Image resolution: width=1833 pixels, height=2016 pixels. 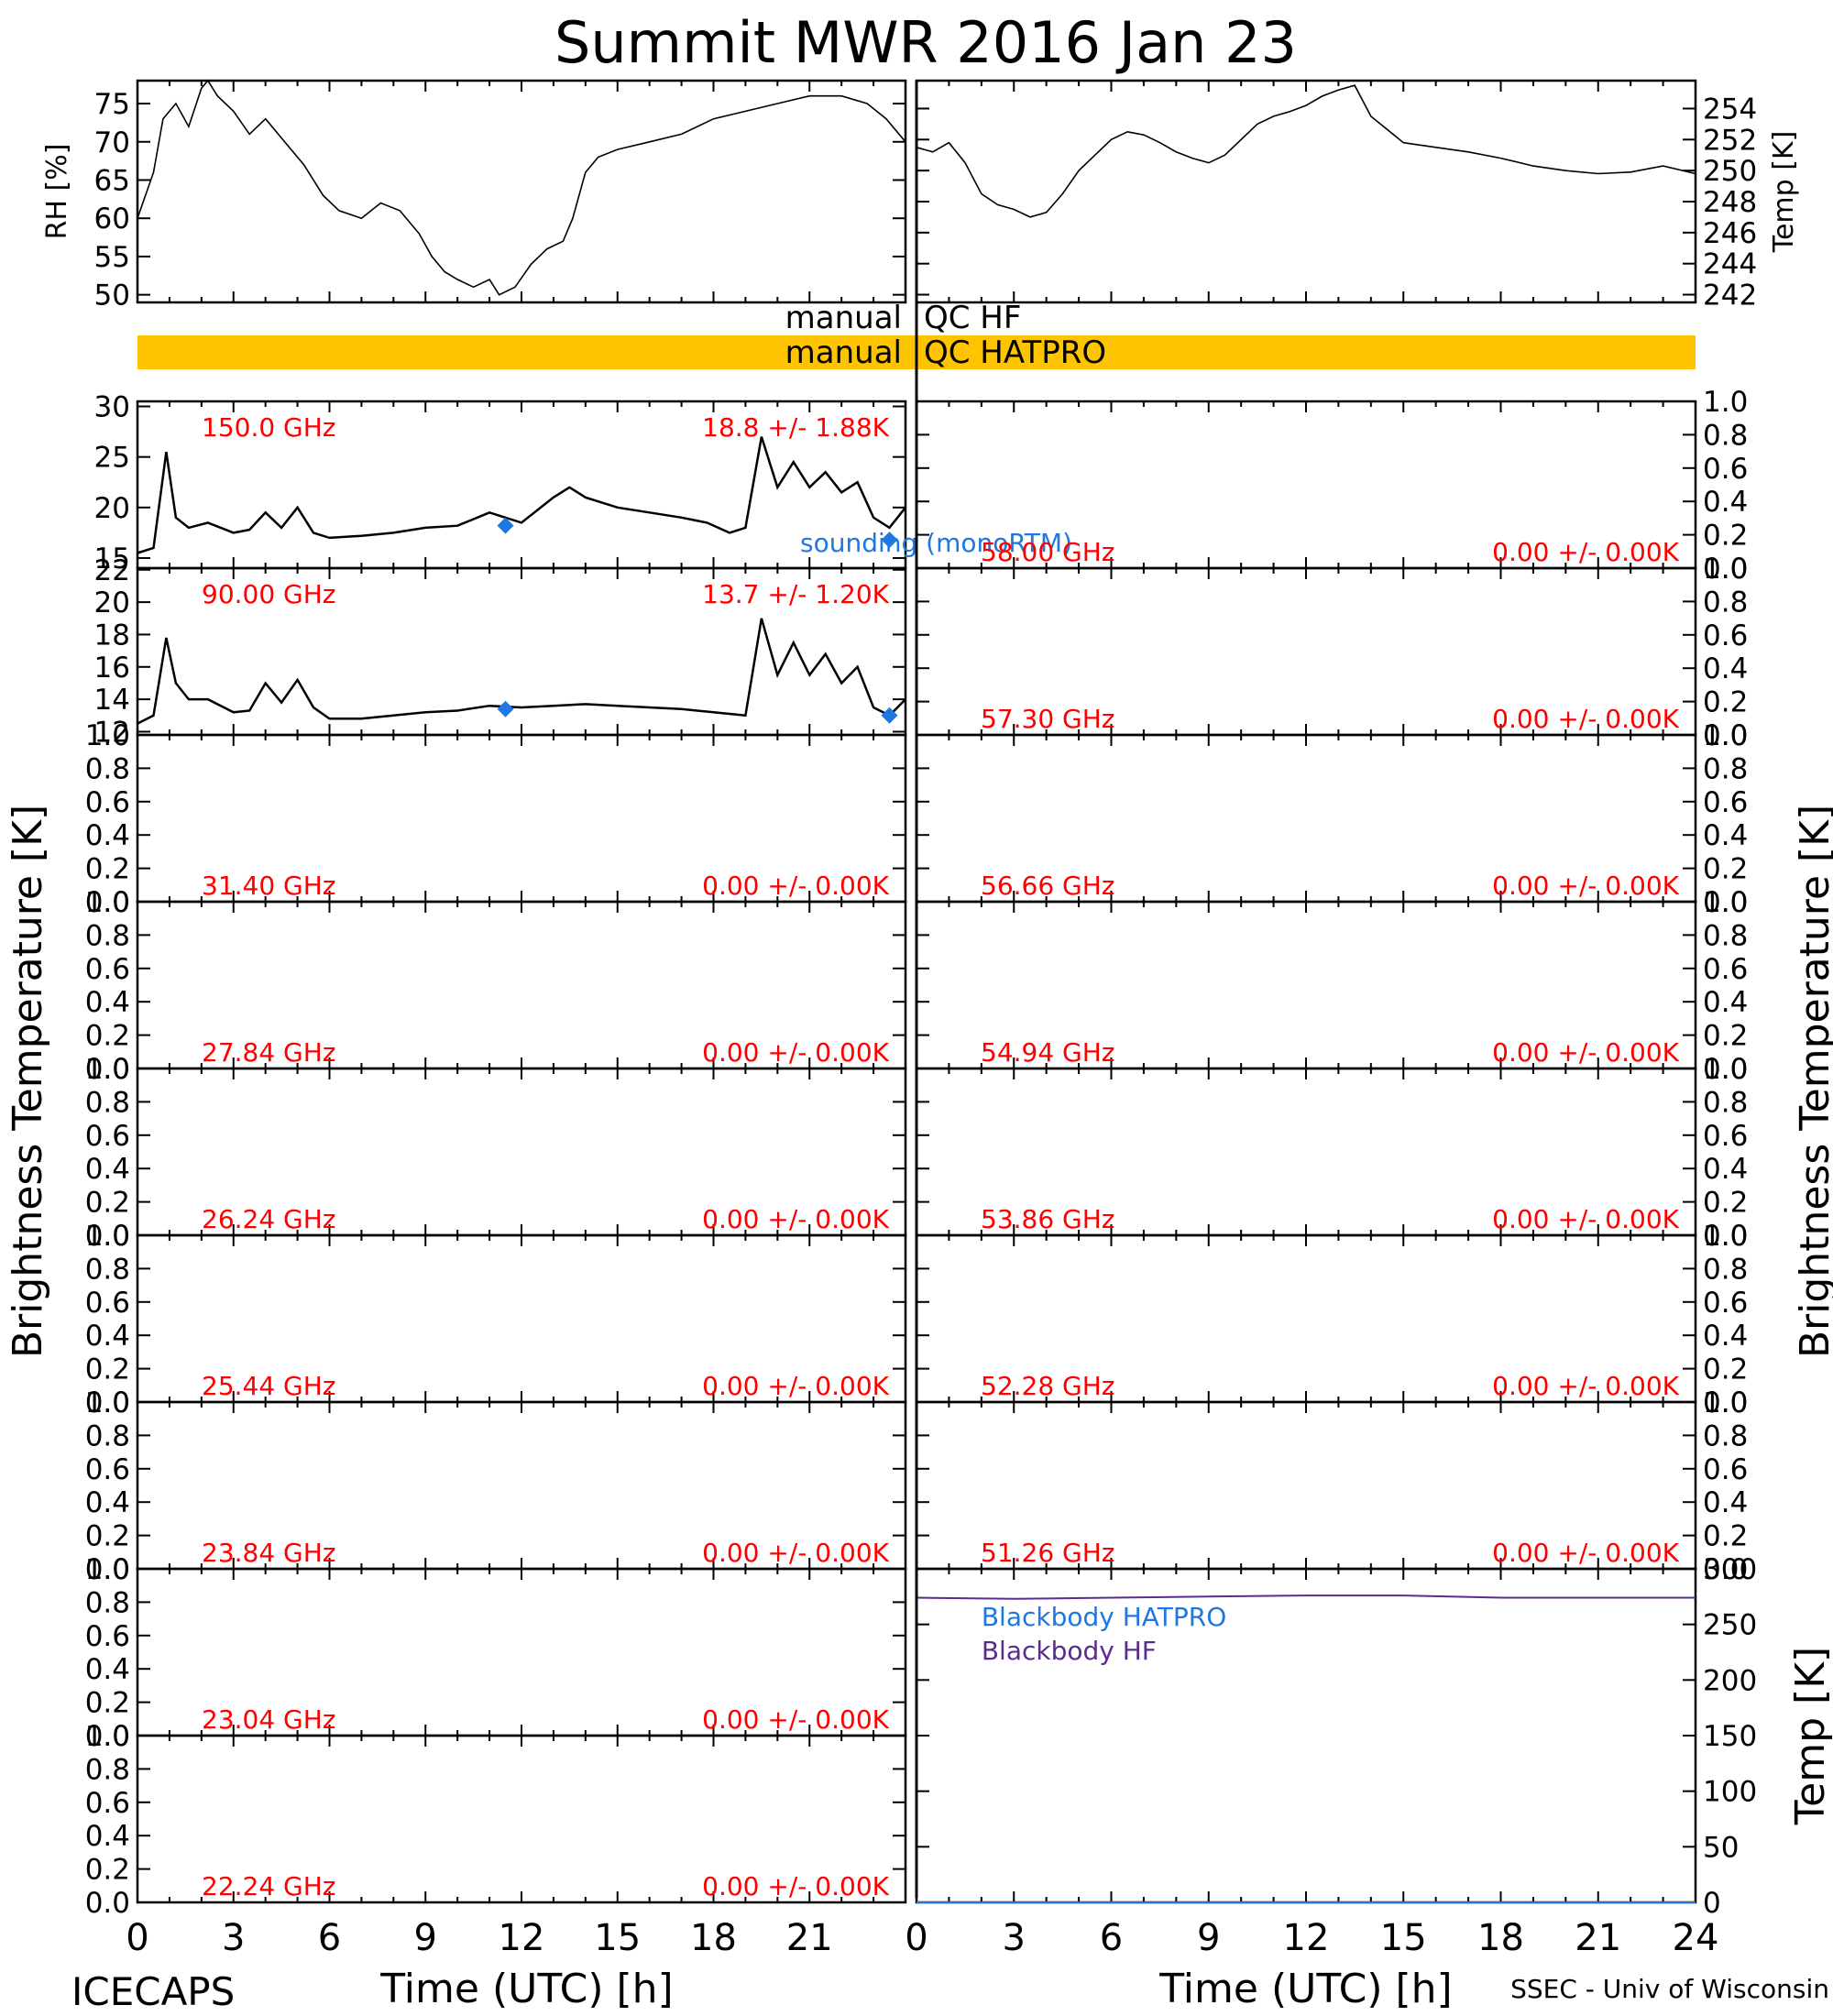 What do you see at coordinates (521, 671) in the screenshot?
I see `series-line-f90` at bounding box center [521, 671].